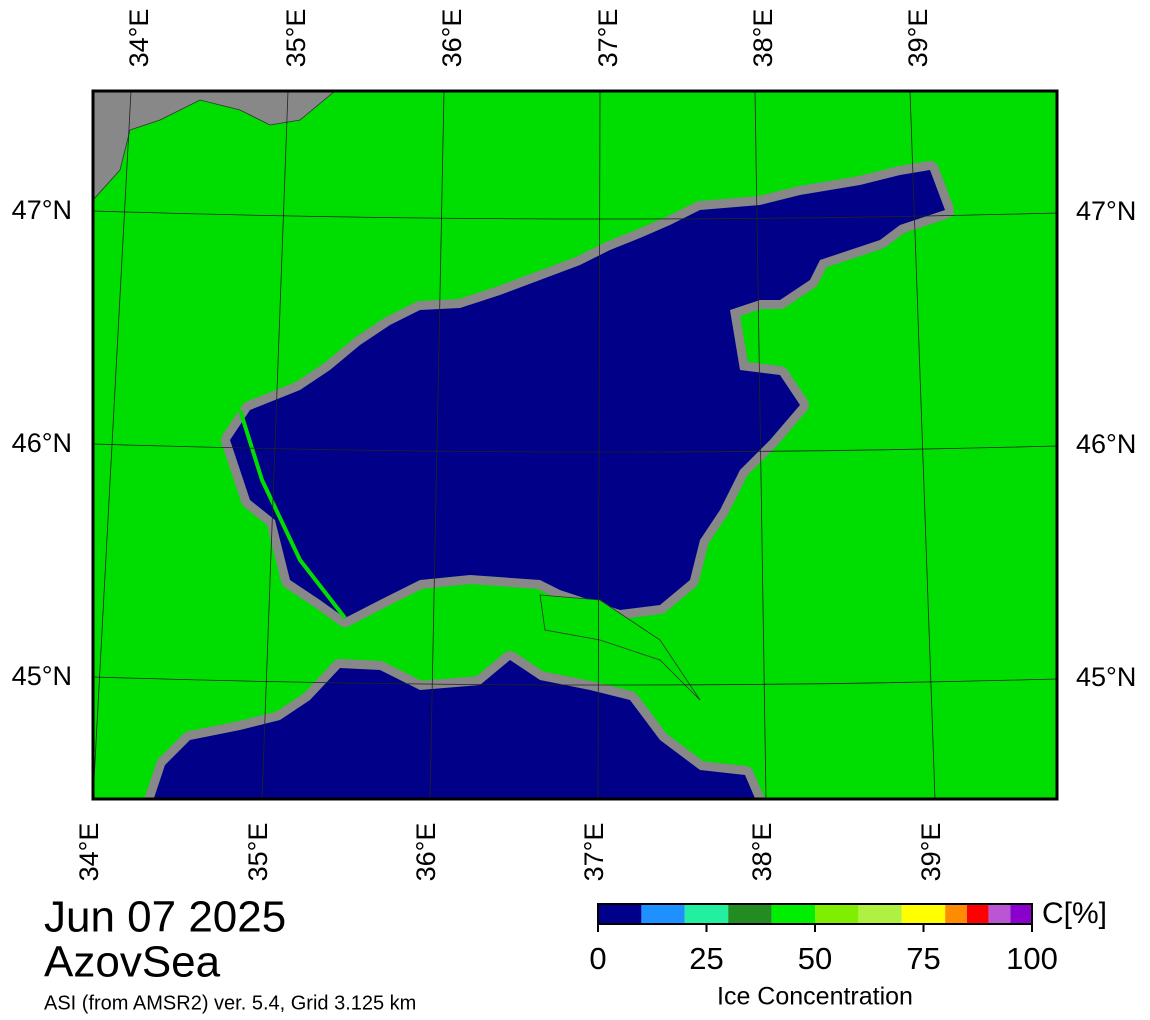 The height and width of the screenshot is (1020, 1150). I want to click on lon-label-bottom: 34°E, so click(89, 852).